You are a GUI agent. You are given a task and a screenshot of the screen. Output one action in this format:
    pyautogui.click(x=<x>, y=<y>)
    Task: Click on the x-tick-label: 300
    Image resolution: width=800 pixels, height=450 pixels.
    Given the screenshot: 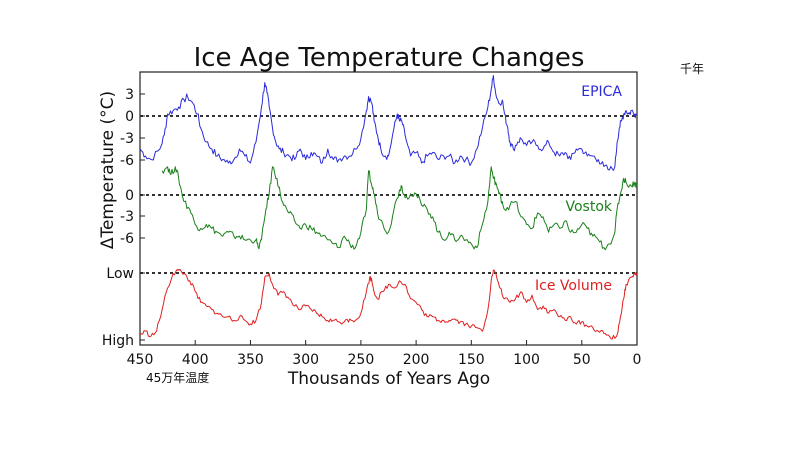 What is the action you would take?
    pyautogui.click(x=305, y=360)
    